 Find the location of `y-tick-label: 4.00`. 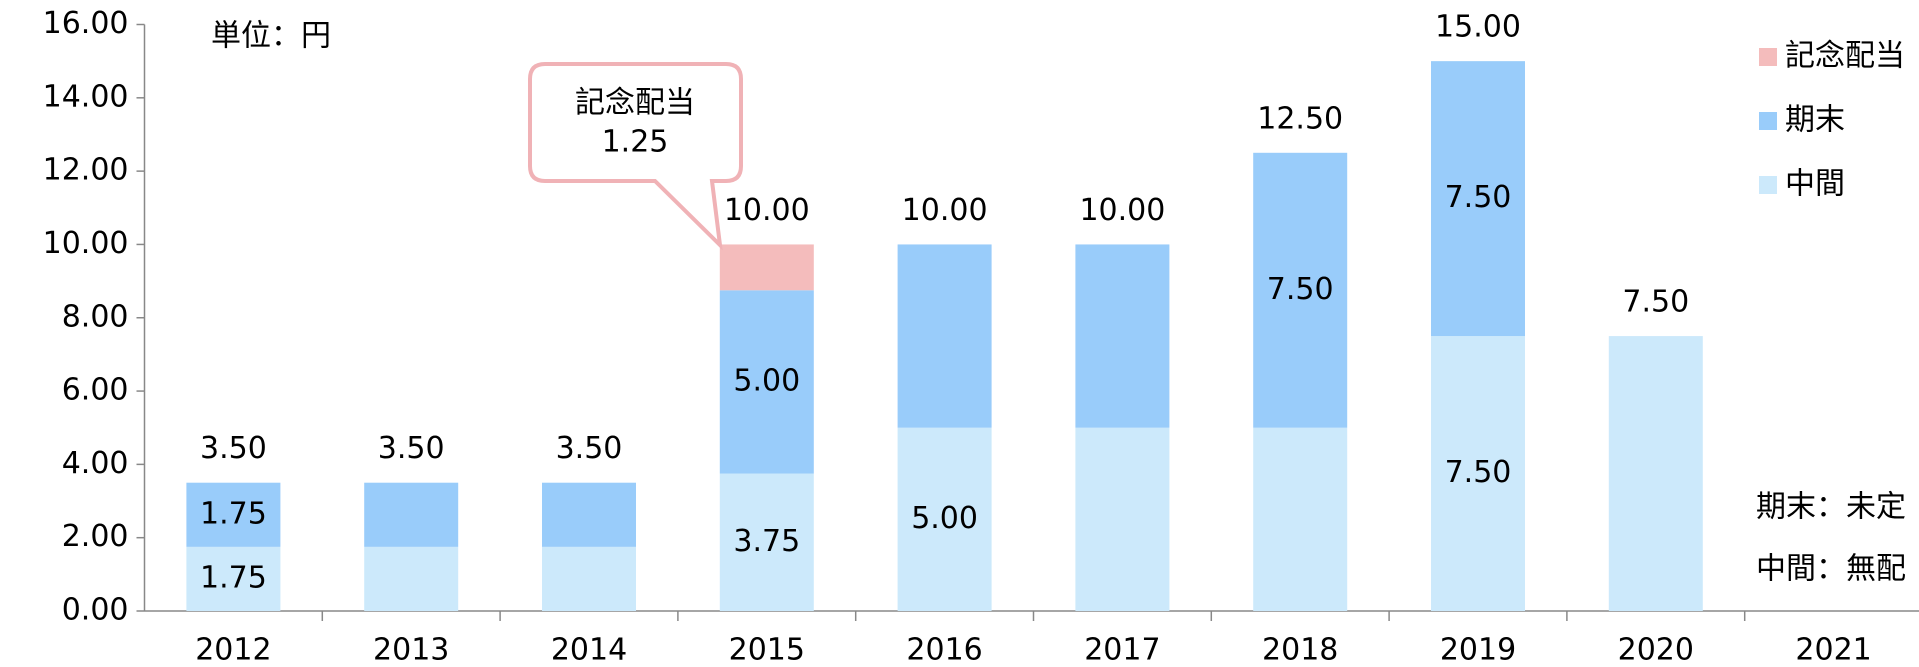

y-tick-label: 4.00 is located at coordinates (95, 463).